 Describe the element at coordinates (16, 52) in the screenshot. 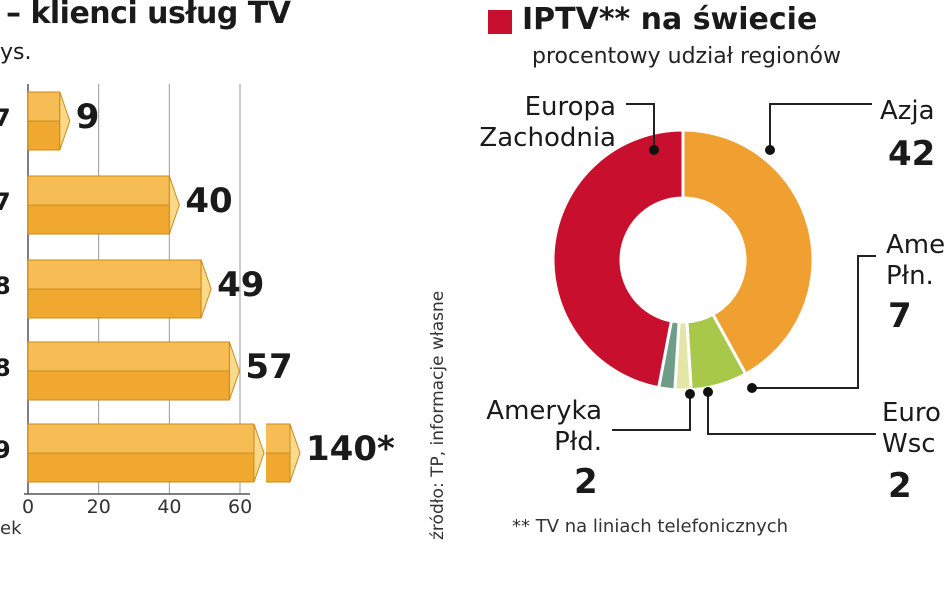

I see `left-chart-subtitle: ys.` at that location.